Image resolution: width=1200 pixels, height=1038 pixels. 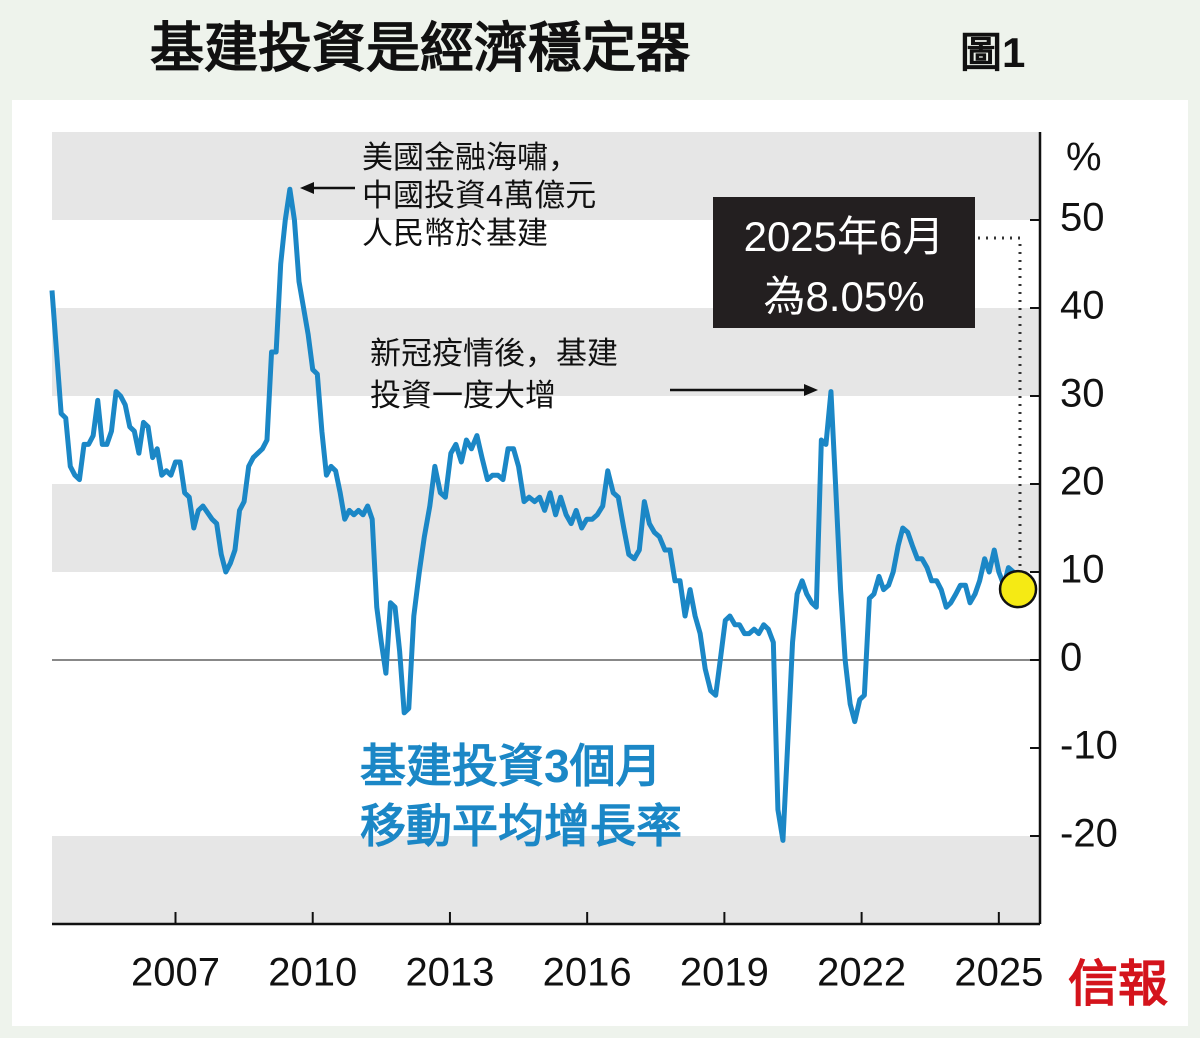 I want to click on band, so click(x=546, y=440).